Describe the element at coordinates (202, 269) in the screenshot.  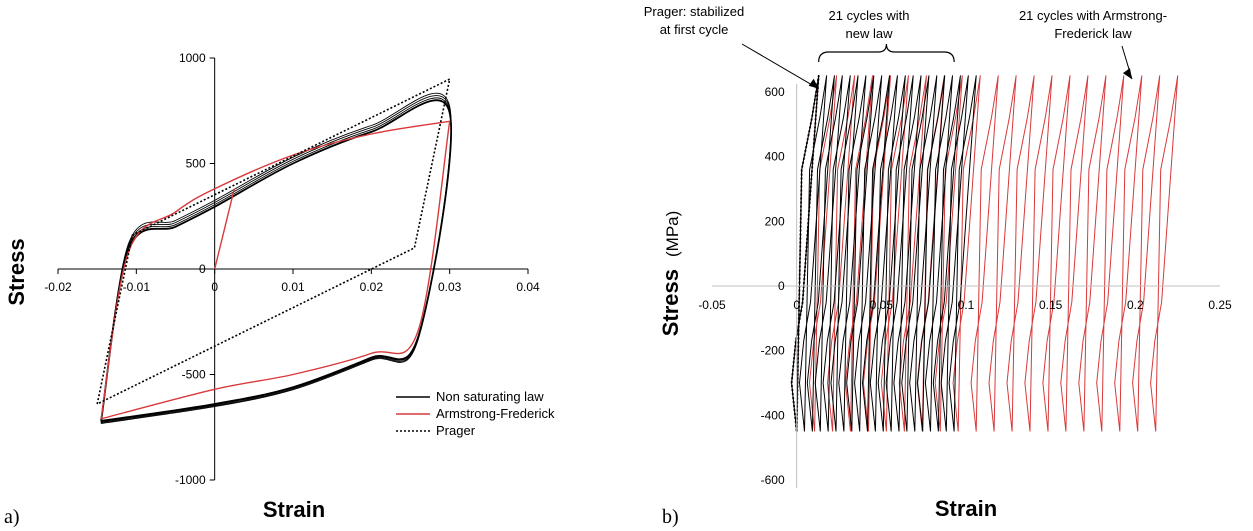
I see `panel-a-y-tick-label: 0` at that location.